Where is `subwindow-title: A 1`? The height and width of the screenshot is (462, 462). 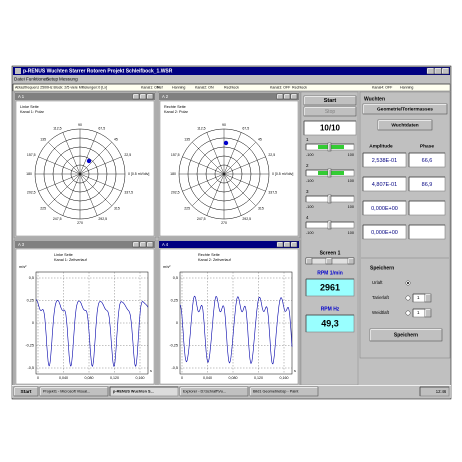
subwindow-title: A 1 is located at coordinates (21, 96).